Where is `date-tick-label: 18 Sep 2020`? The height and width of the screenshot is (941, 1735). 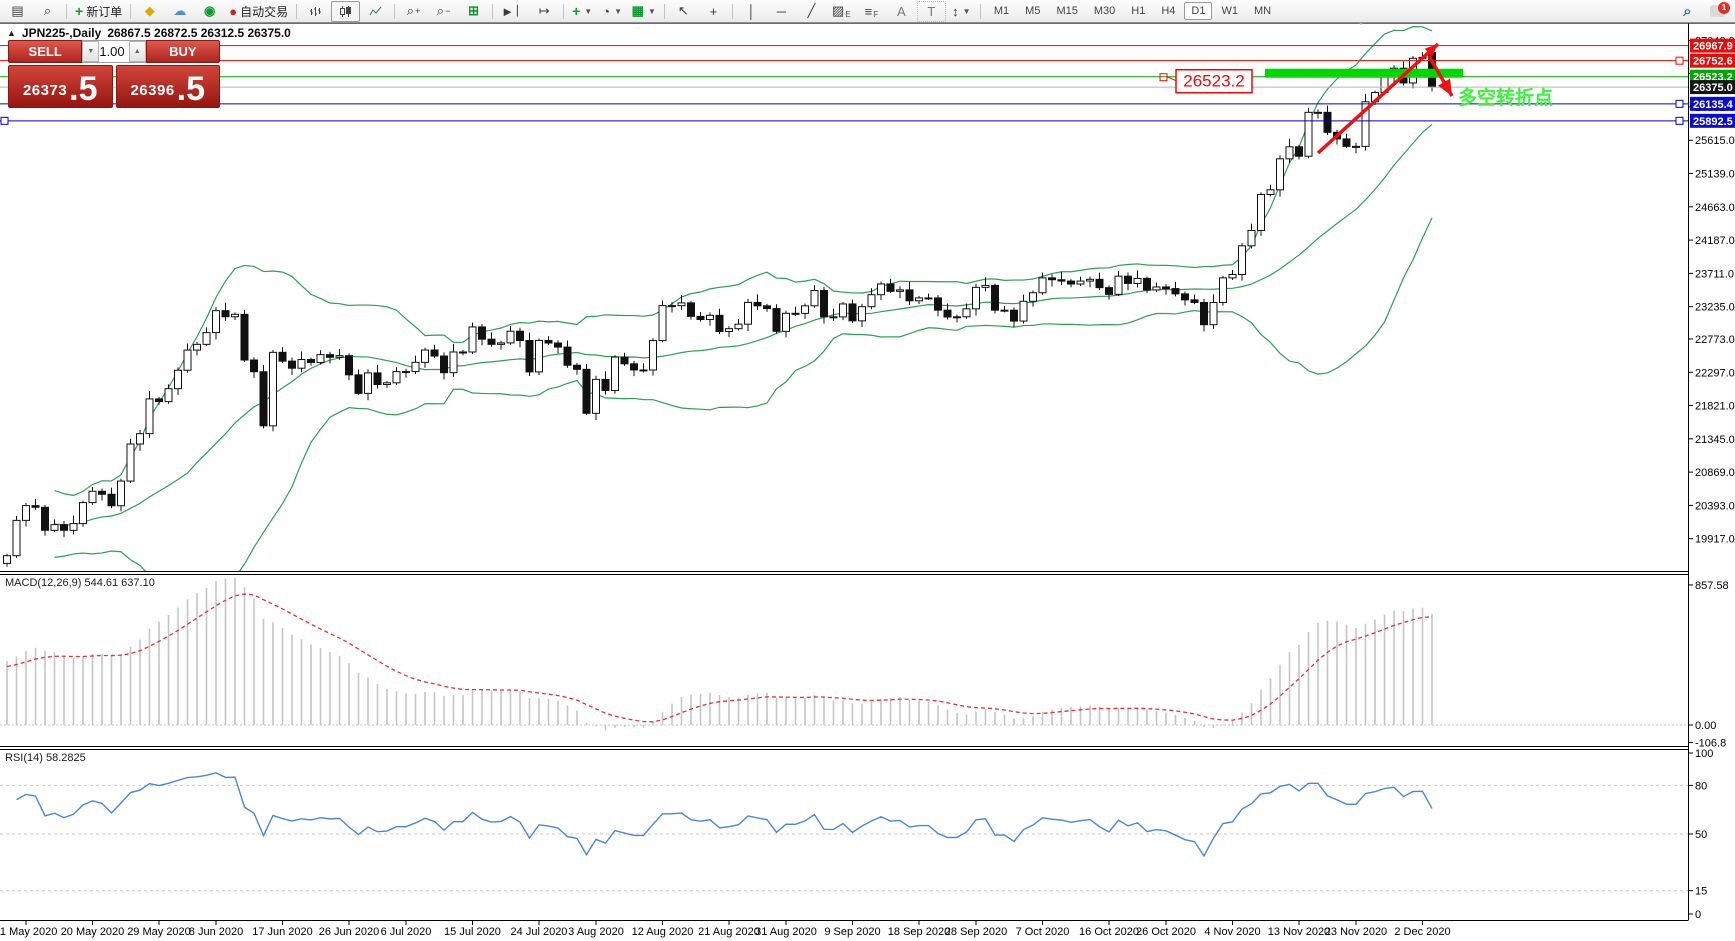 date-tick-label: 18 Sep 2020 is located at coordinates (919, 932).